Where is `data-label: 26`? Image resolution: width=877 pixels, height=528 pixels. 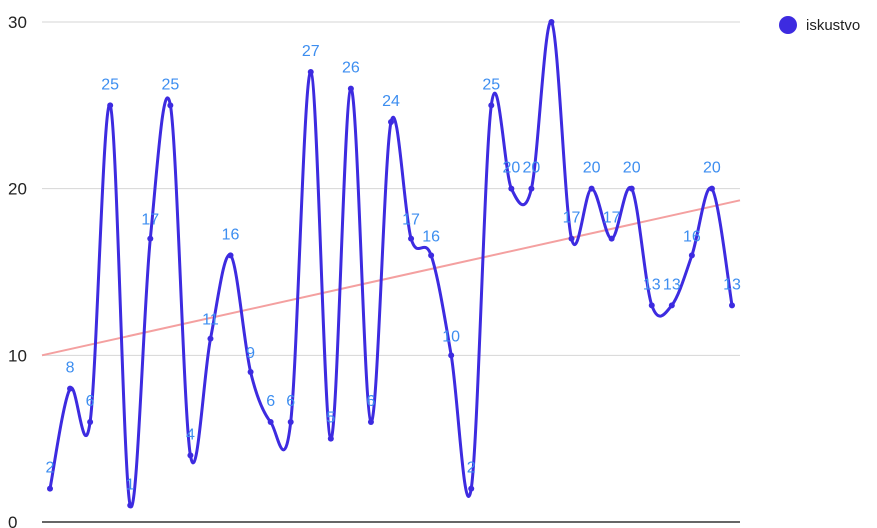 data-label: 26 is located at coordinates (351, 68).